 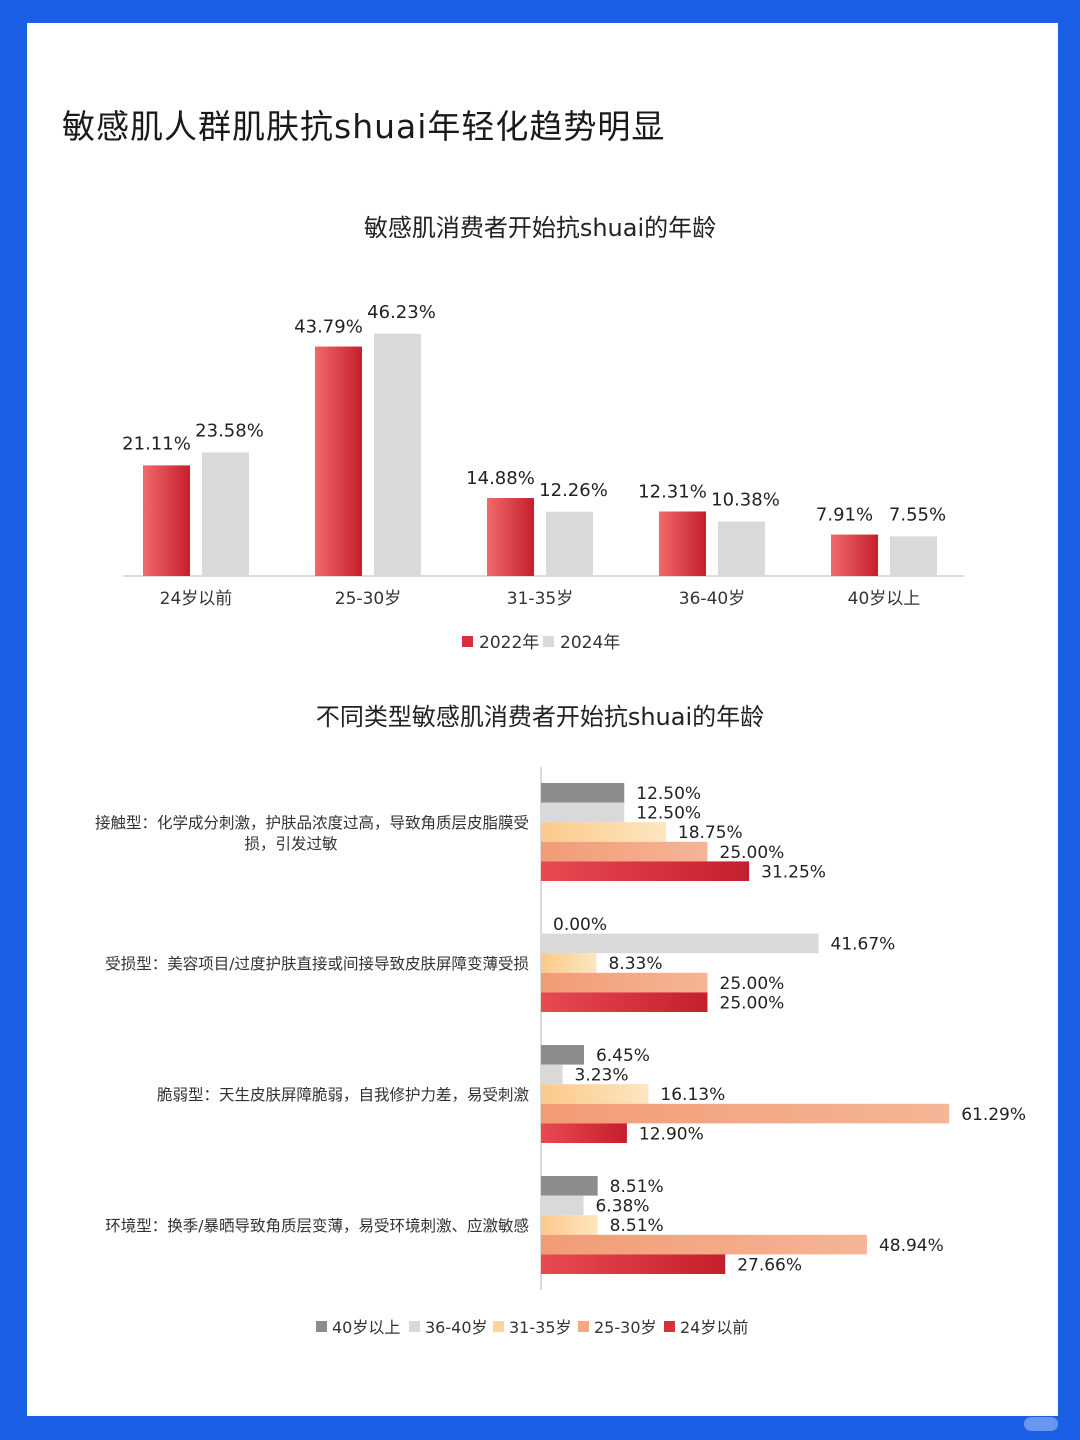 I want to click on data-label: 7.91%, so click(x=844, y=515).